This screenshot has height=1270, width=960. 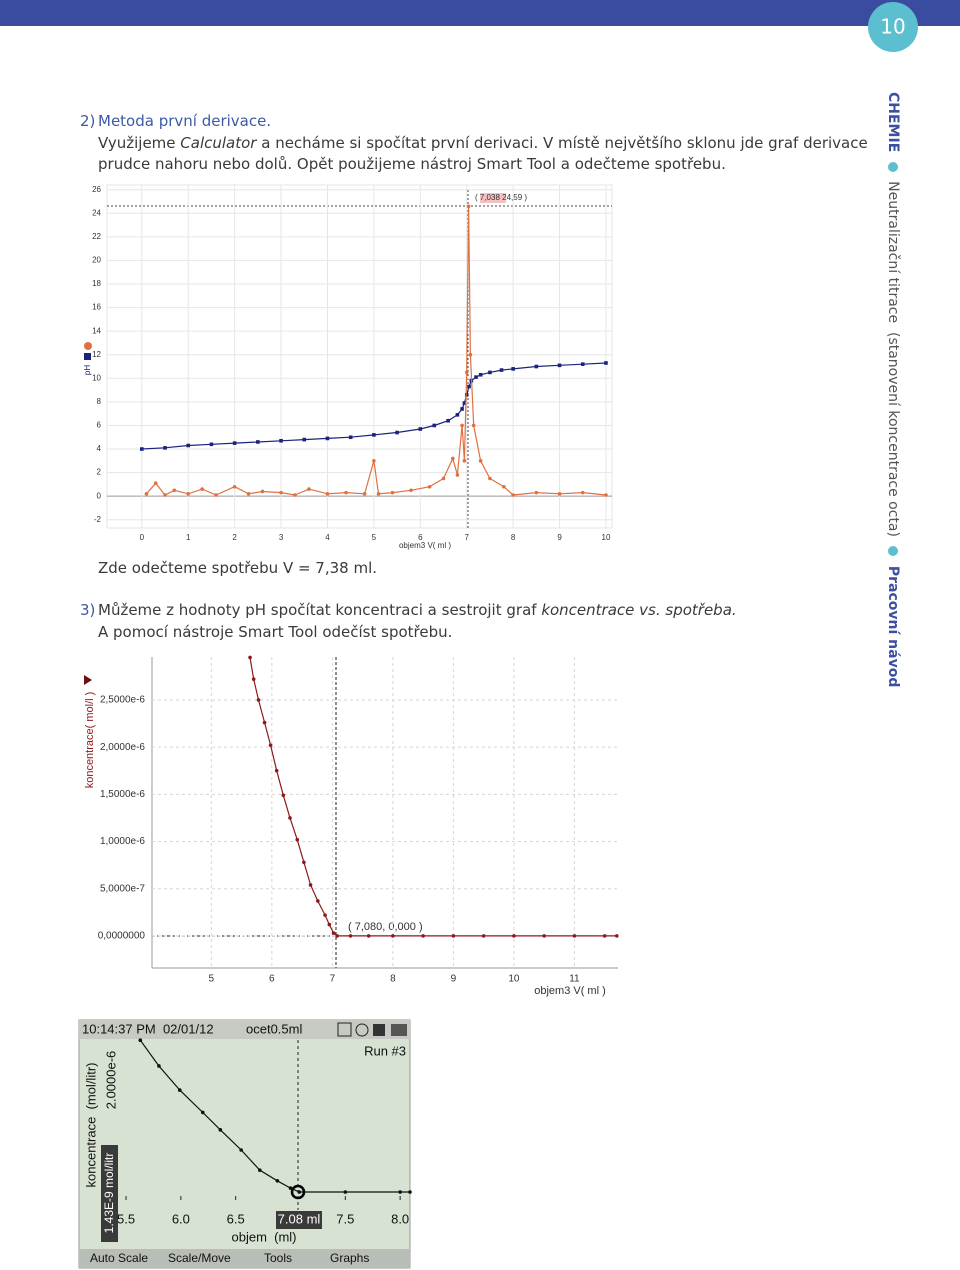 What do you see at coordinates (379, 1030) in the screenshot?
I see `icon-record` at bounding box center [379, 1030].